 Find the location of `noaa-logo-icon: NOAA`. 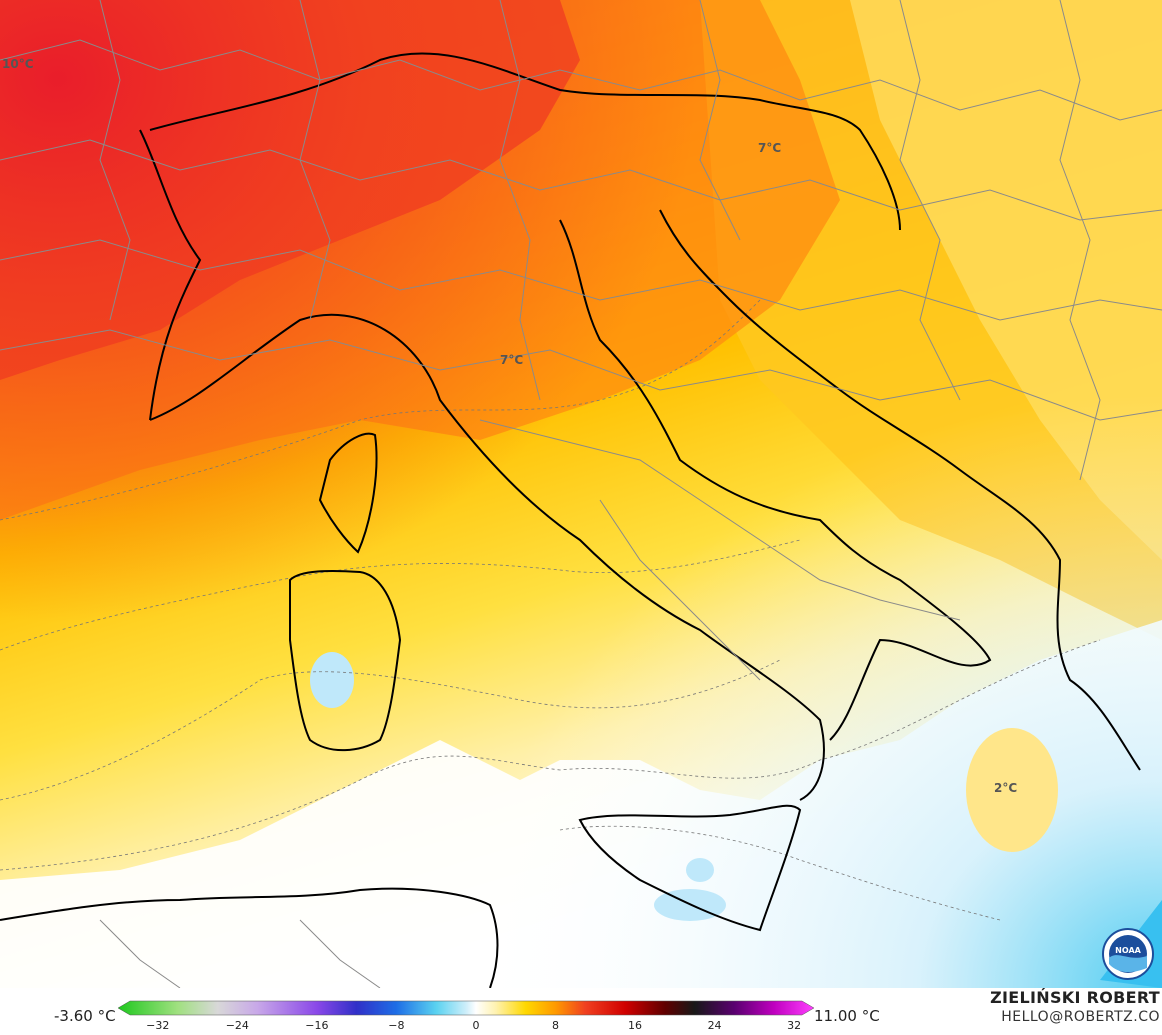

noaa-logo-icon: NOAA is located at coordinates (1128, 954).